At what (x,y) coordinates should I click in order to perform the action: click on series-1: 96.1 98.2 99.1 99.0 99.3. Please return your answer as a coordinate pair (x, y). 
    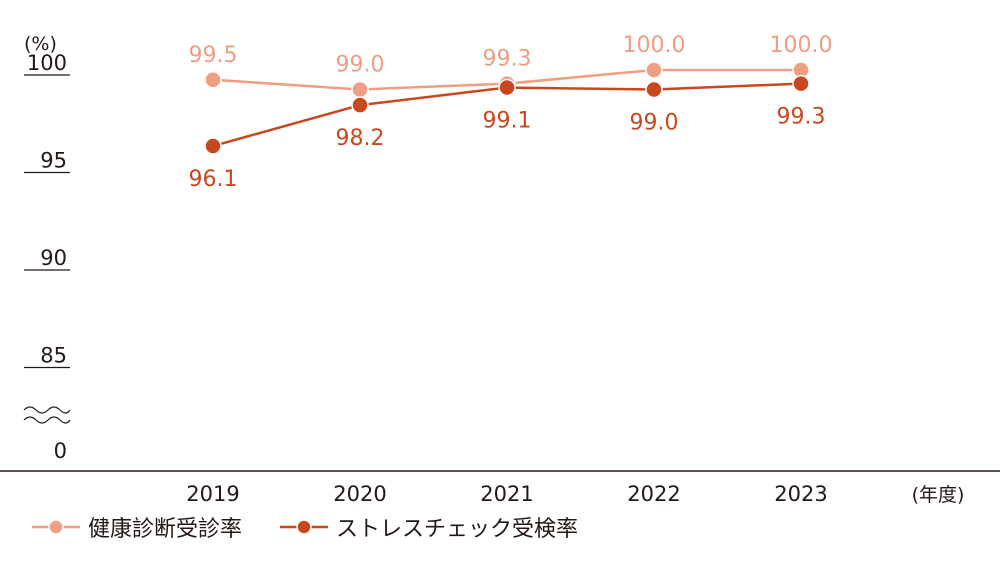
    Looking at the image, I should click on (507, 133).